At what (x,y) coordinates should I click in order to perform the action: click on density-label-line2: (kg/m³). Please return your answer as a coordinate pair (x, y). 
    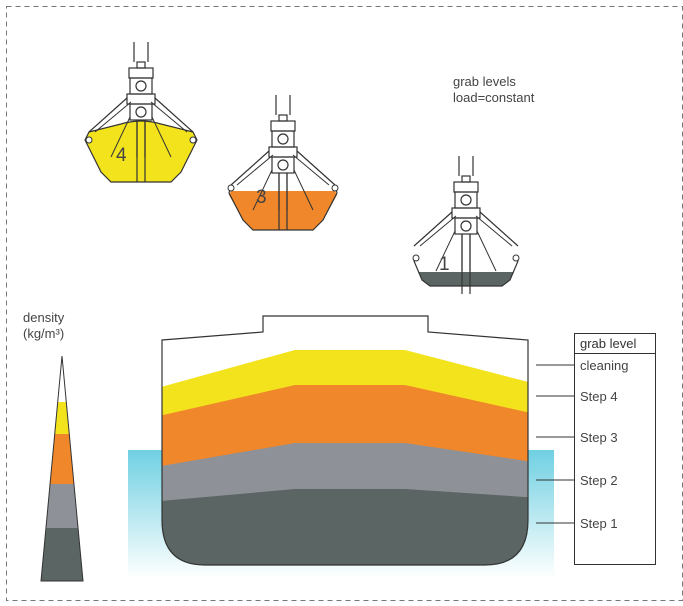
    Looking at the image, I should click on (44, 333).